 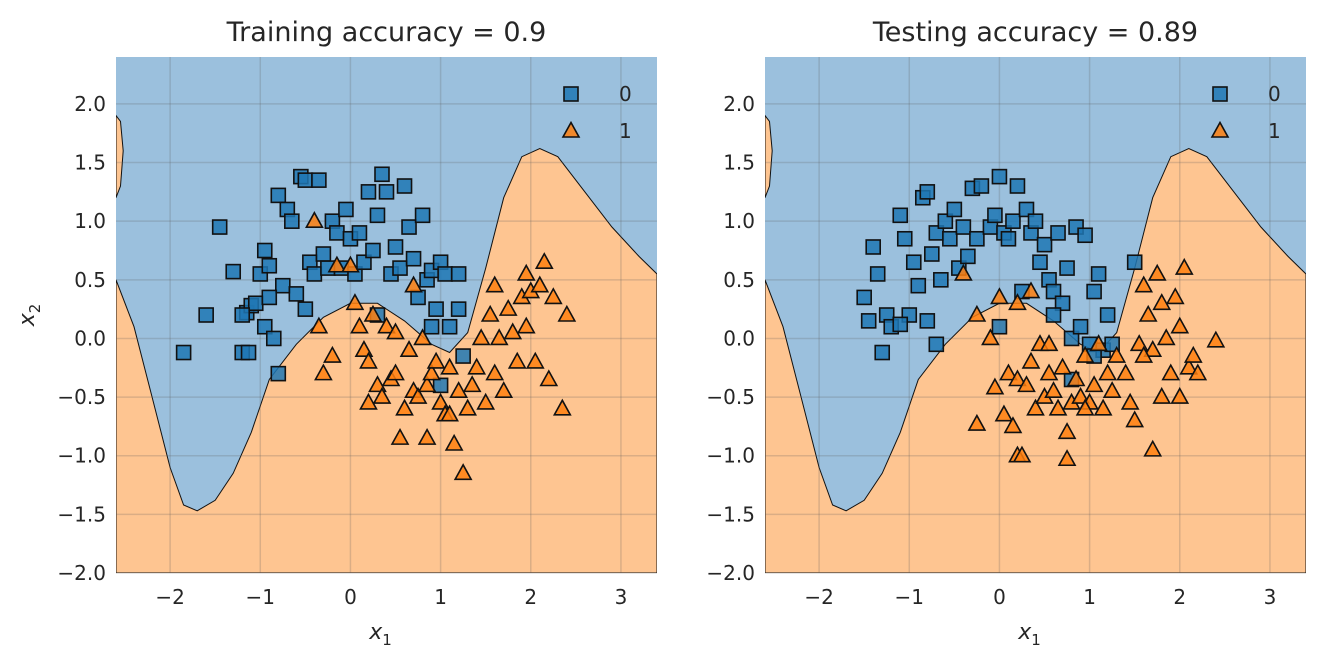 What do you see at coordinates (1041, 317) in the screenshot?
I see `data-points` at bounding box center [1041, 317].